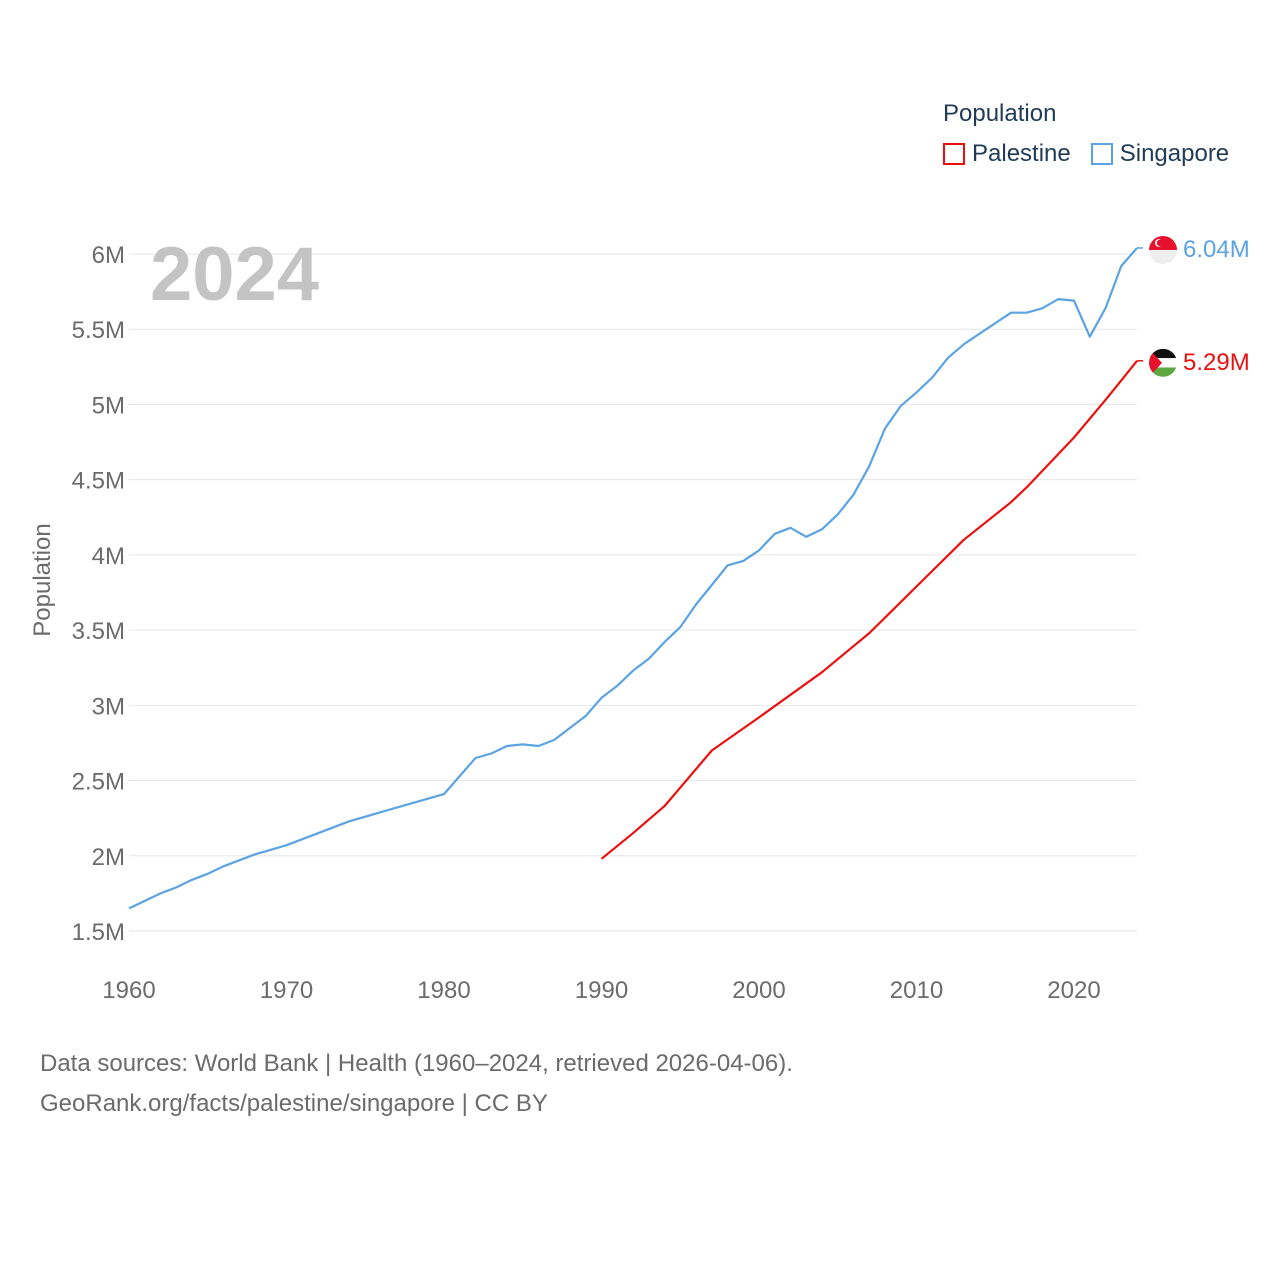 The image size is (1280, 1280). I want to click on x-tick-label: 1960, so click(128, 990).